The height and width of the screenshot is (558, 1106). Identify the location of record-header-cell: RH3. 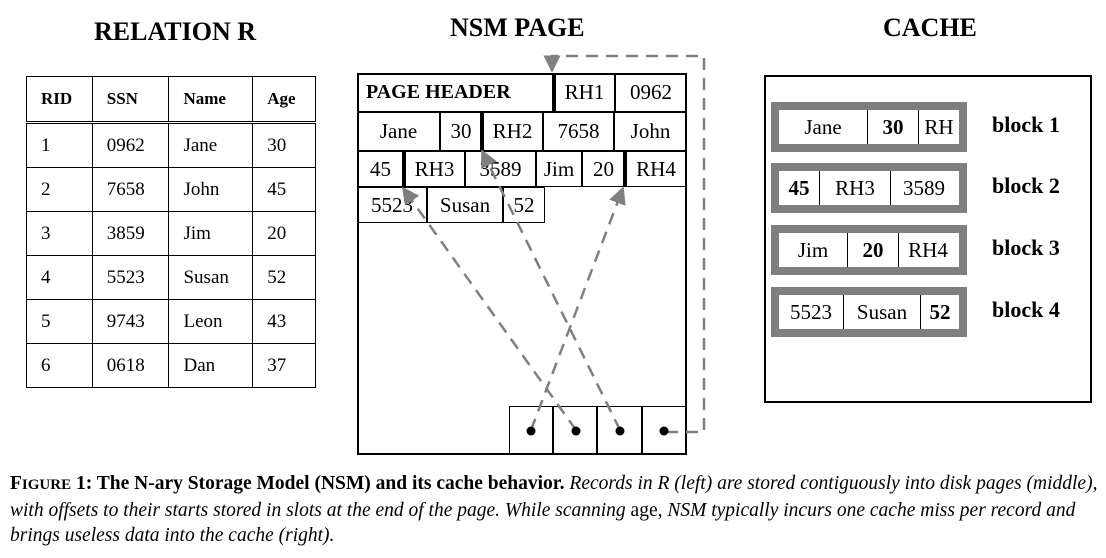
(434, 169).